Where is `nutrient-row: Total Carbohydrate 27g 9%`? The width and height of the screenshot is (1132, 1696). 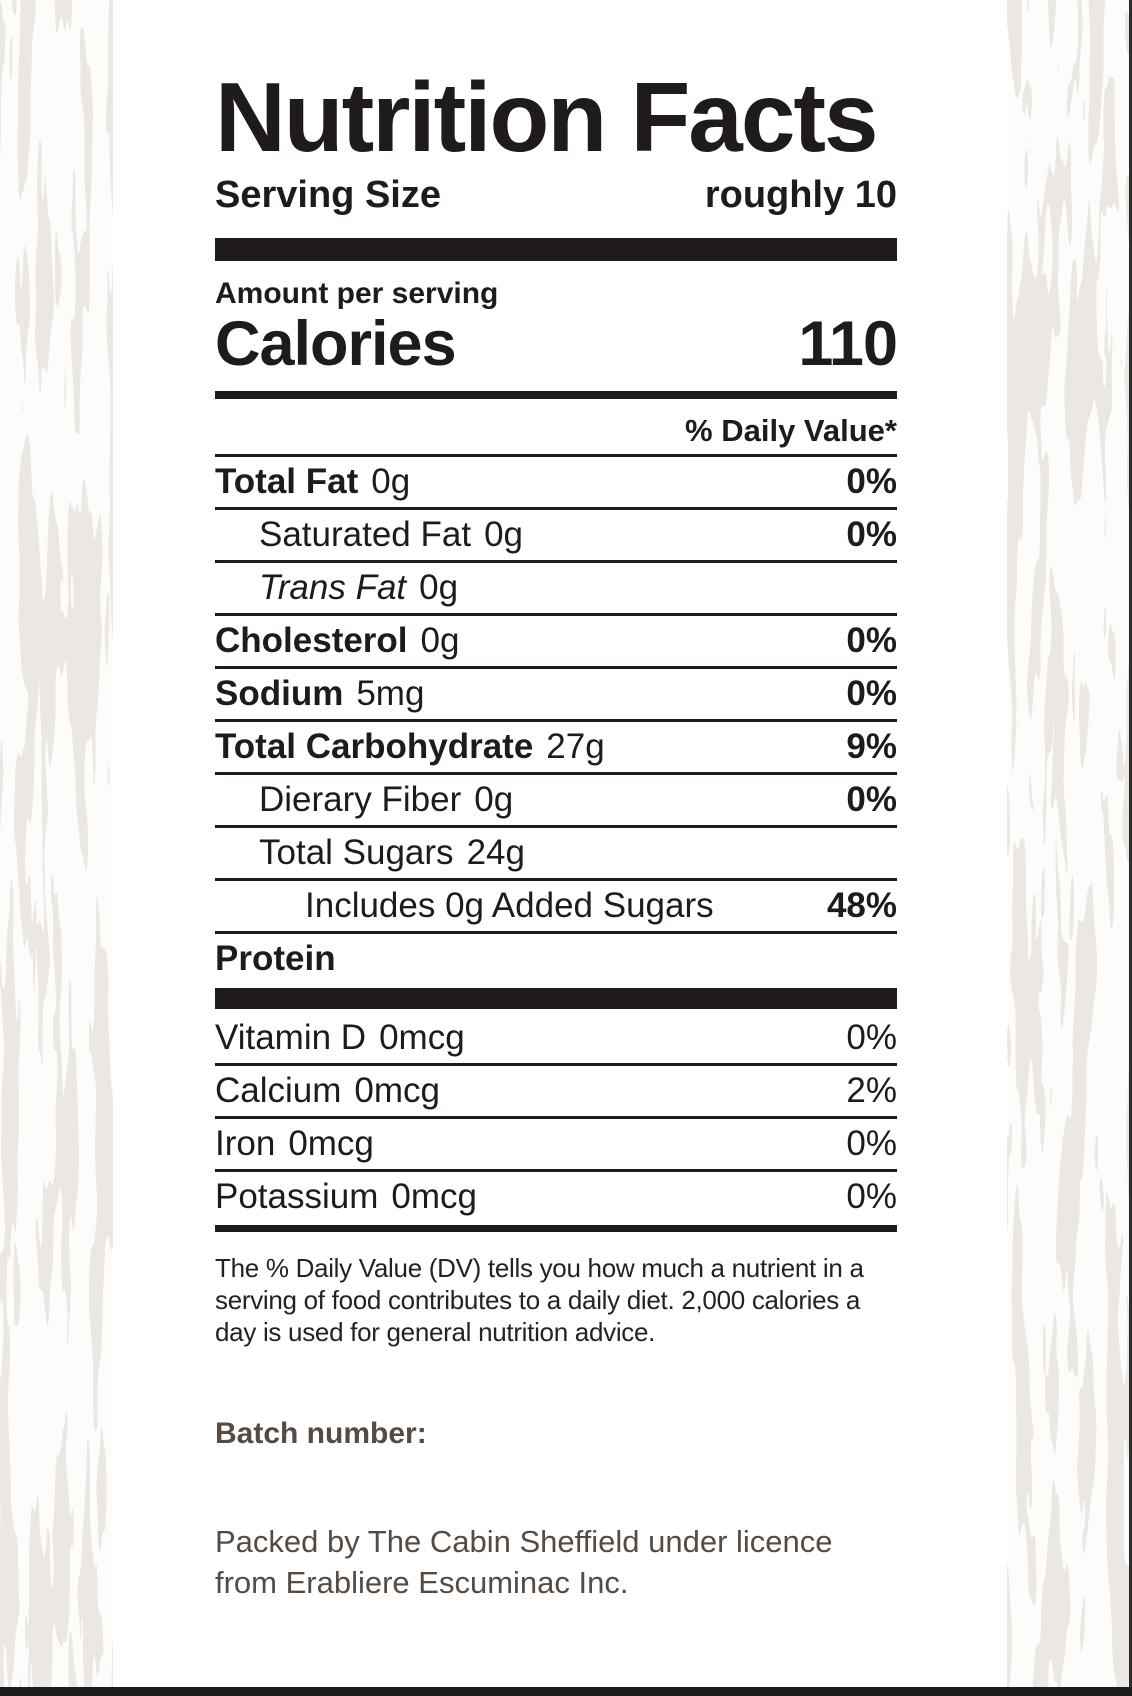
nutrient-row: Total Carbohydrate 27g 9% is located at coordinates (556, 748).